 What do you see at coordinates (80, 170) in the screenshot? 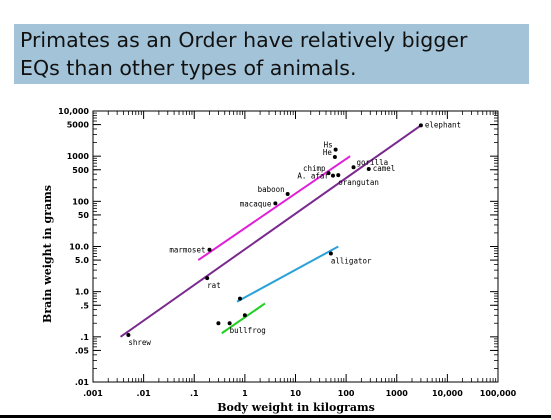
I see `y-tick-label: 500` at bounding box center [80, 170].